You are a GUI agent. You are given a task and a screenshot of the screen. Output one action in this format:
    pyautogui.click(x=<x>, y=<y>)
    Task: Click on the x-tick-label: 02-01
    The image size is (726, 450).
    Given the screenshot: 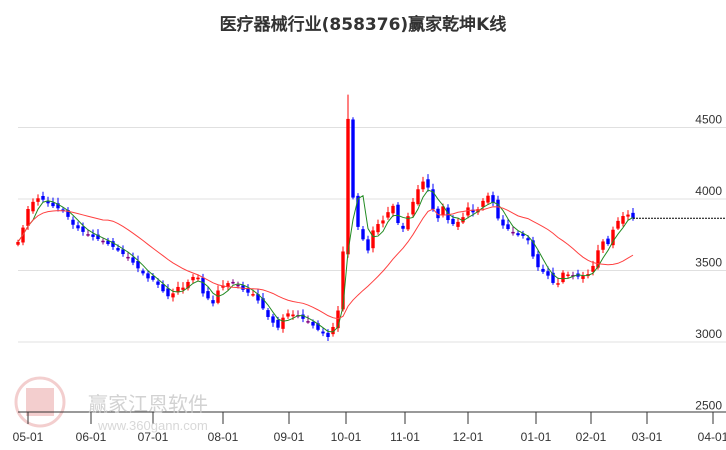 What is the action you would take?
    pyautogui.click(x=591, y=437)
    